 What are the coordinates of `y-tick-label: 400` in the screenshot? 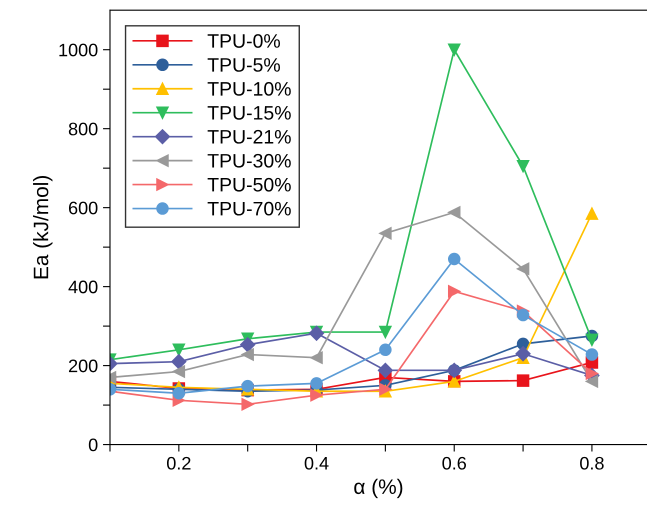 It's located at (83, 287).